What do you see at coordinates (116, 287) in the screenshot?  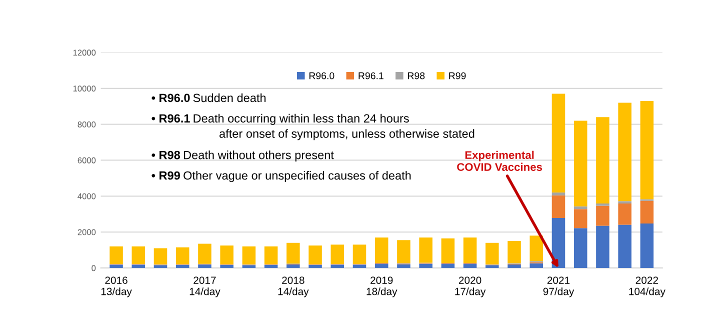 I see `x-tick-label: 2016 13/day` at bounding box center [116, 287].